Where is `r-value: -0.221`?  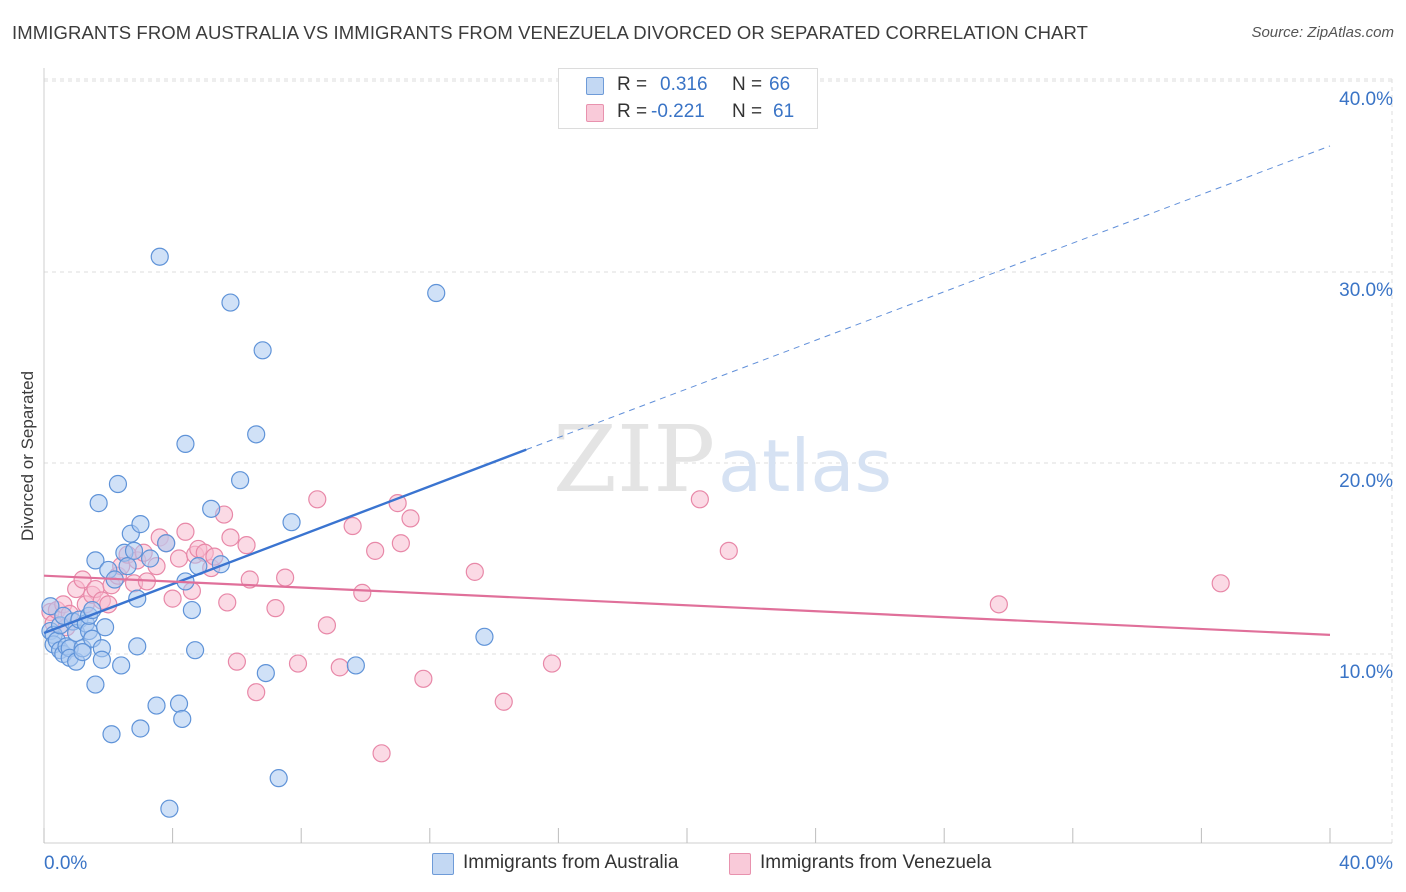 r-value: -0.221 is located at coordinates (678, 111).